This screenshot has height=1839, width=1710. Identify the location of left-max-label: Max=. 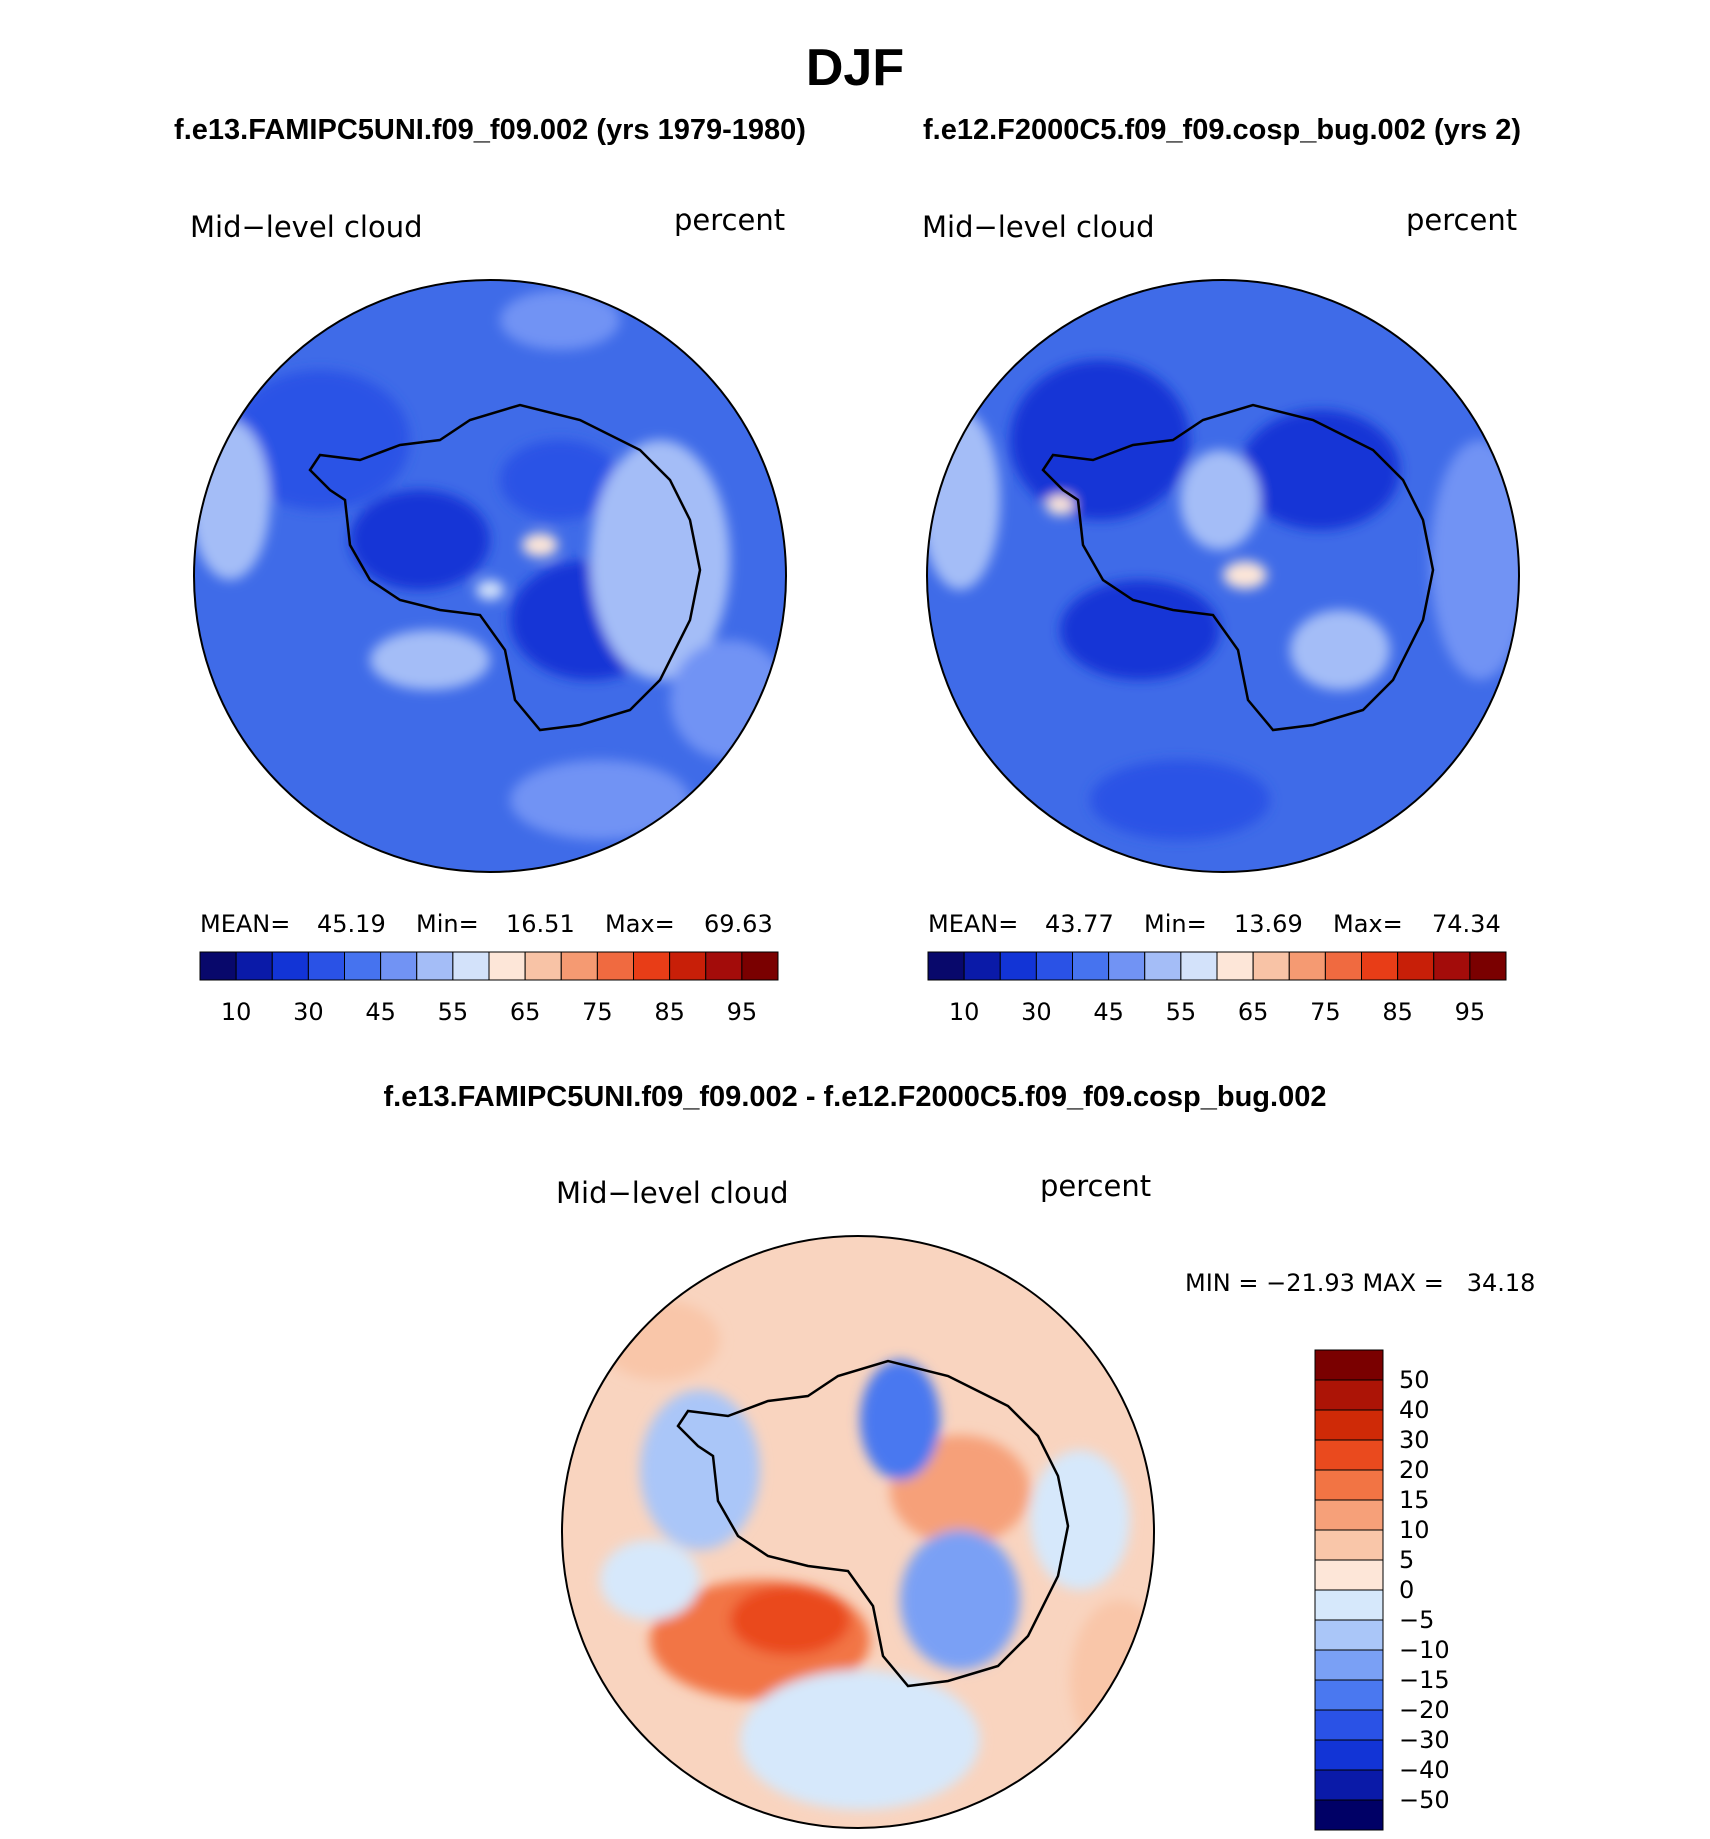
(640, 924).